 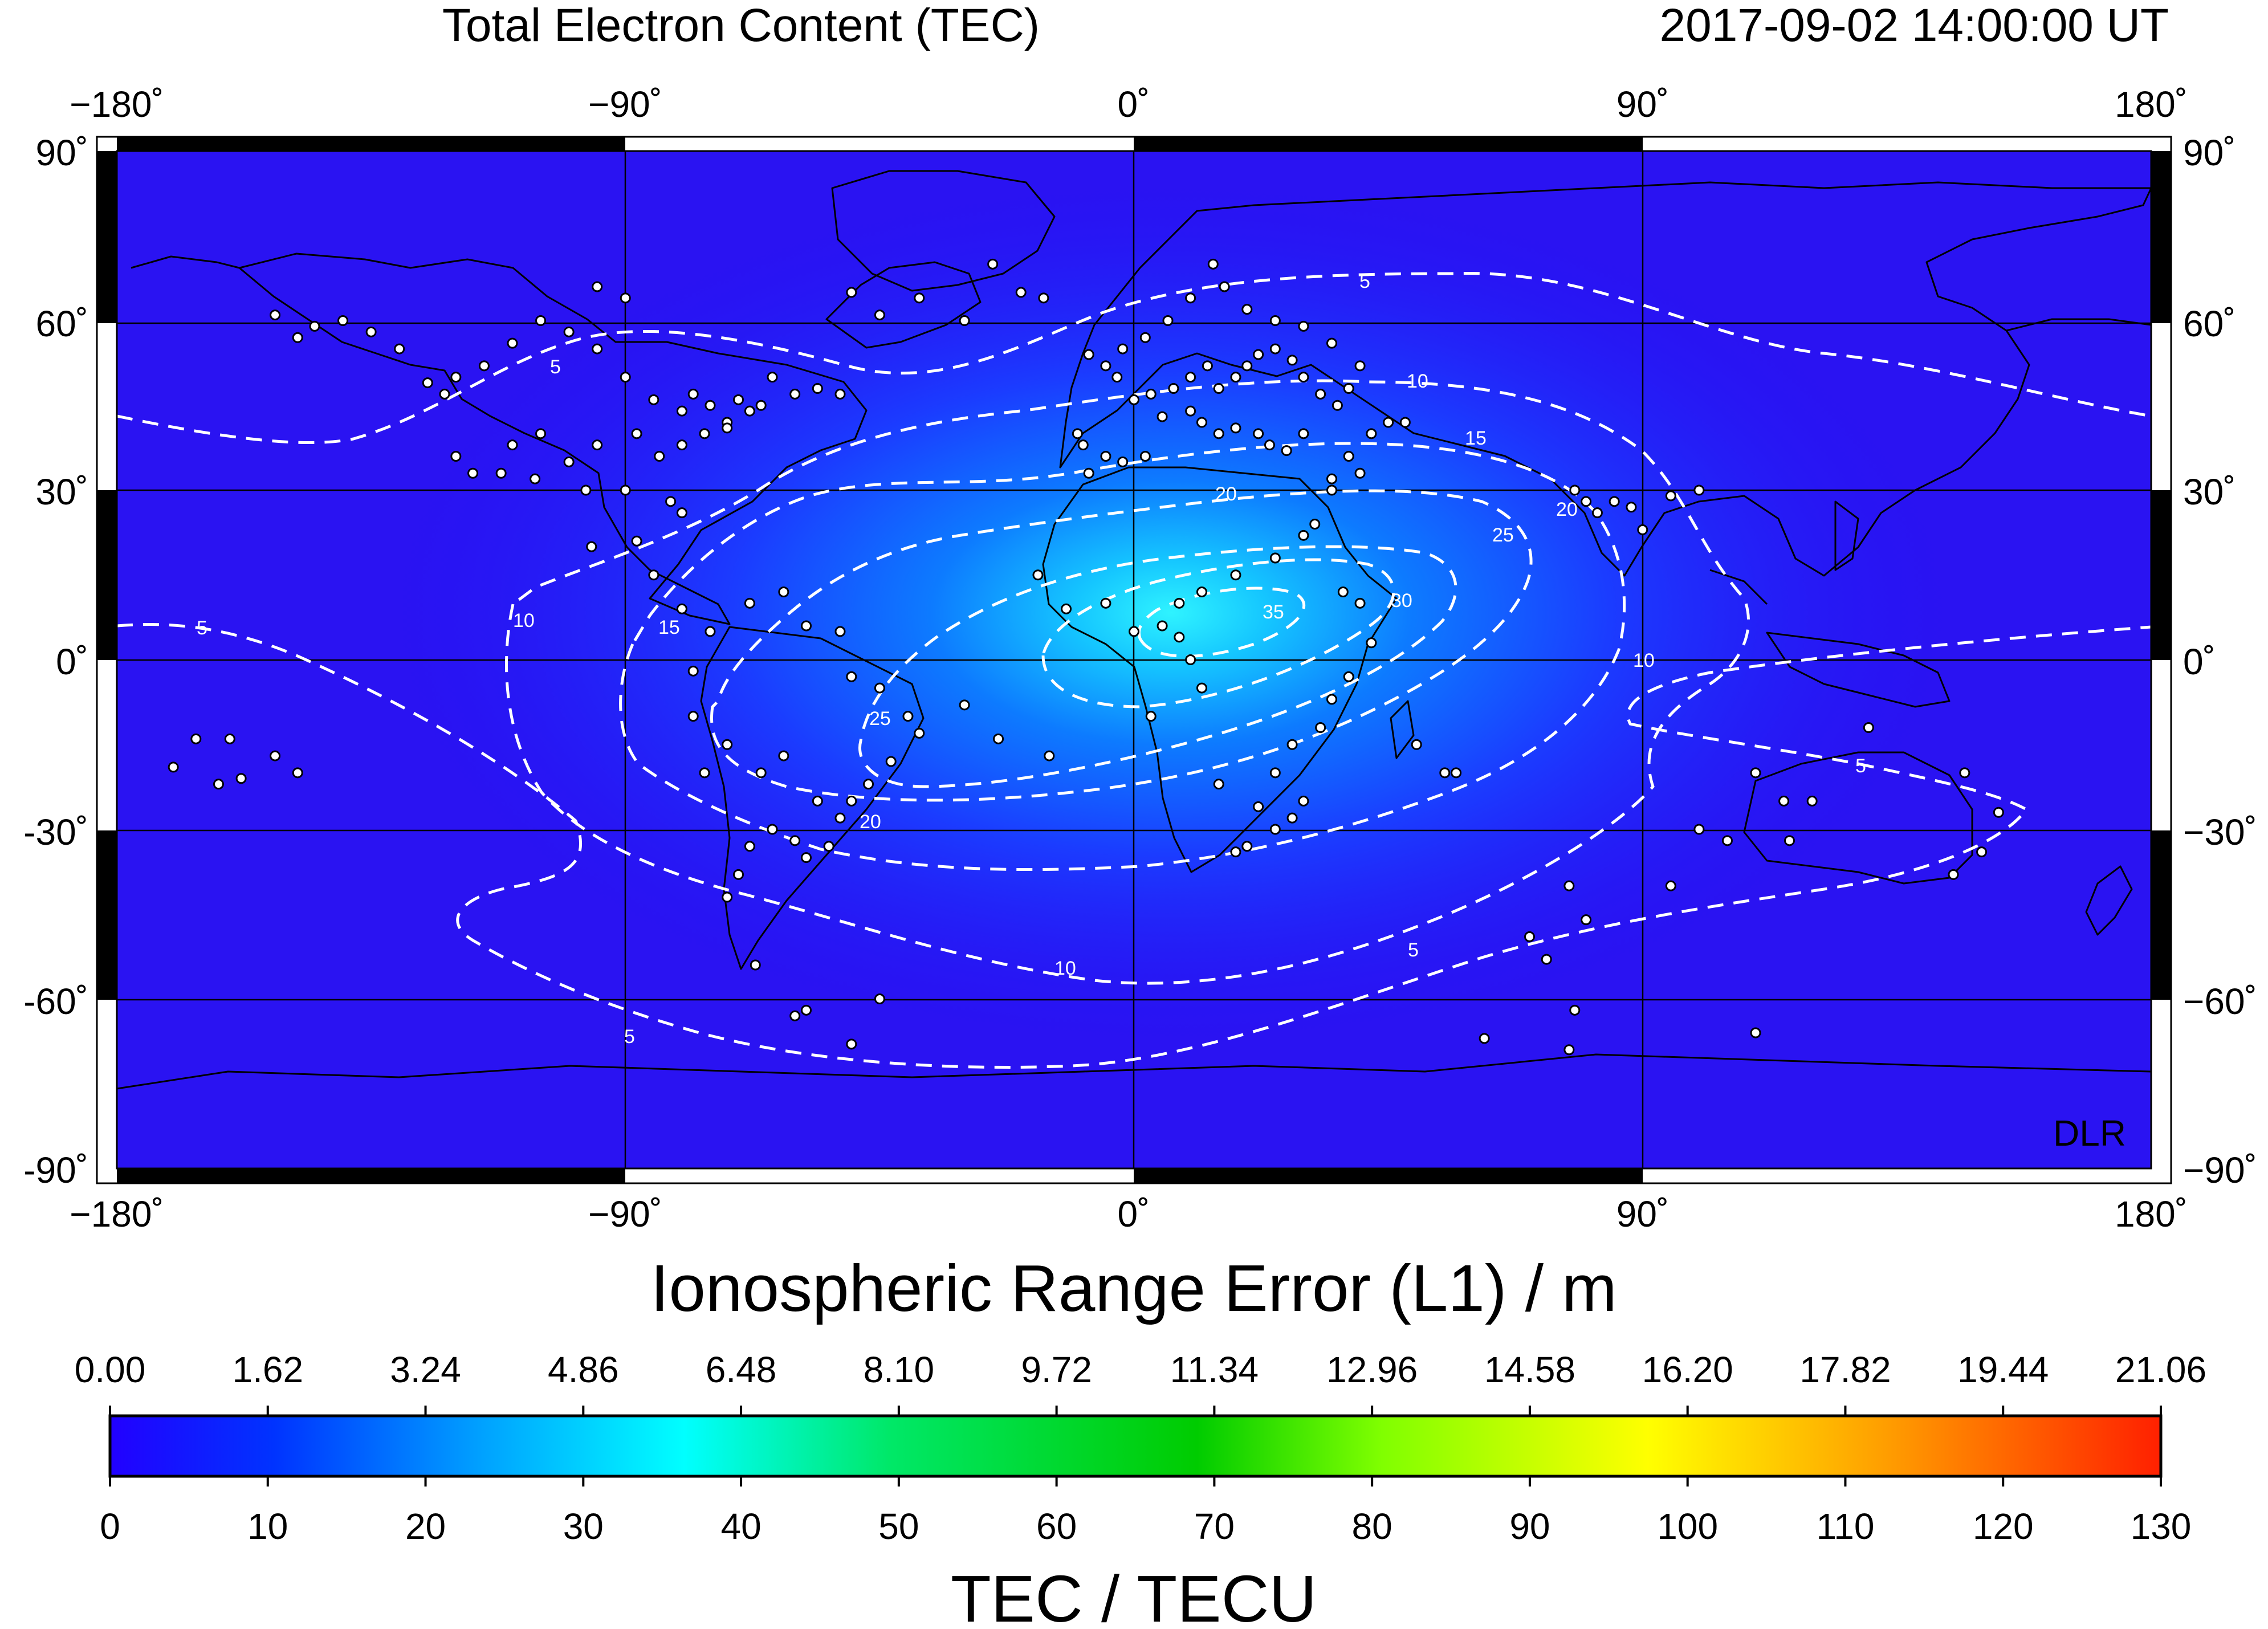 I want to click on range-error-tick-label: 1.62, so click(x=267, y=1370).